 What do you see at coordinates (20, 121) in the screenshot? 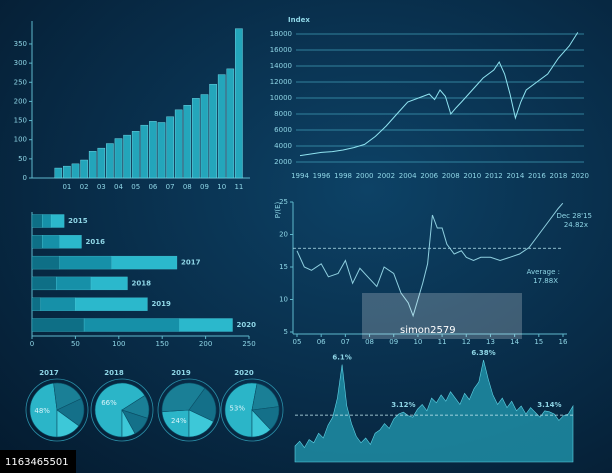
I see `y-tick-label: 150` at bounding box center [20, 121].